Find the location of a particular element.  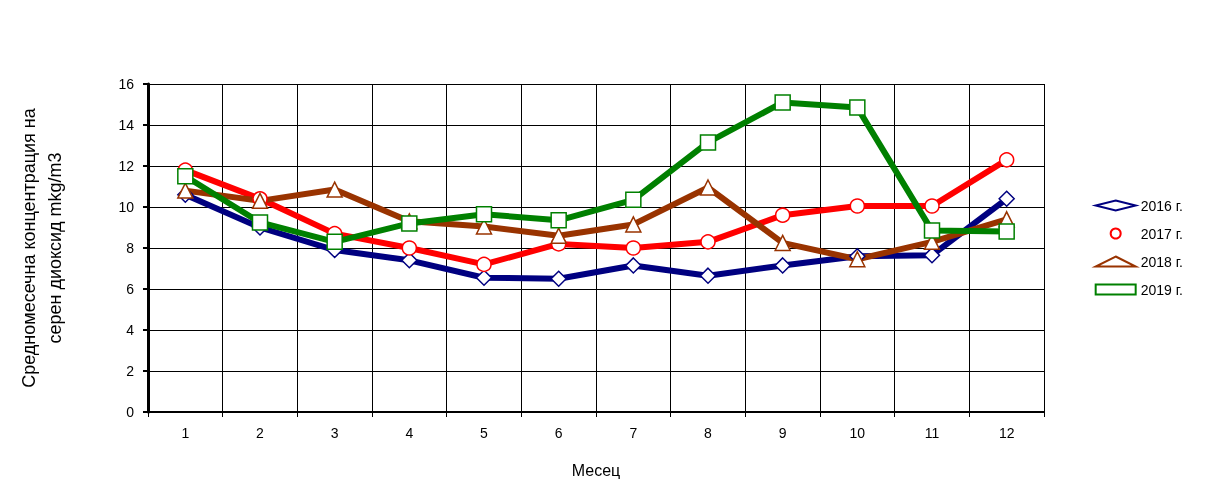

y-tick-label: 14 is located at coordinates (126, 125).